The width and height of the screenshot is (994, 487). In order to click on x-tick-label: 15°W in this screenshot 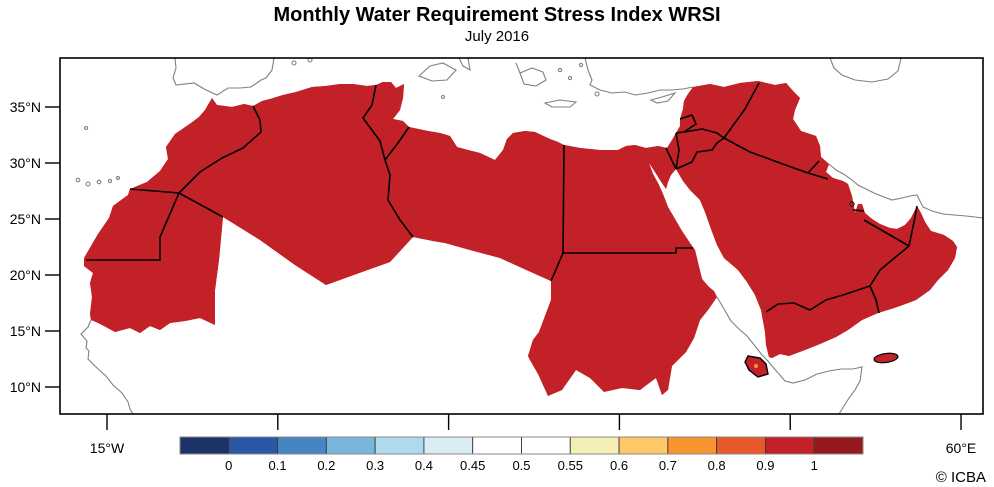, I will do `click(107, 448)`.